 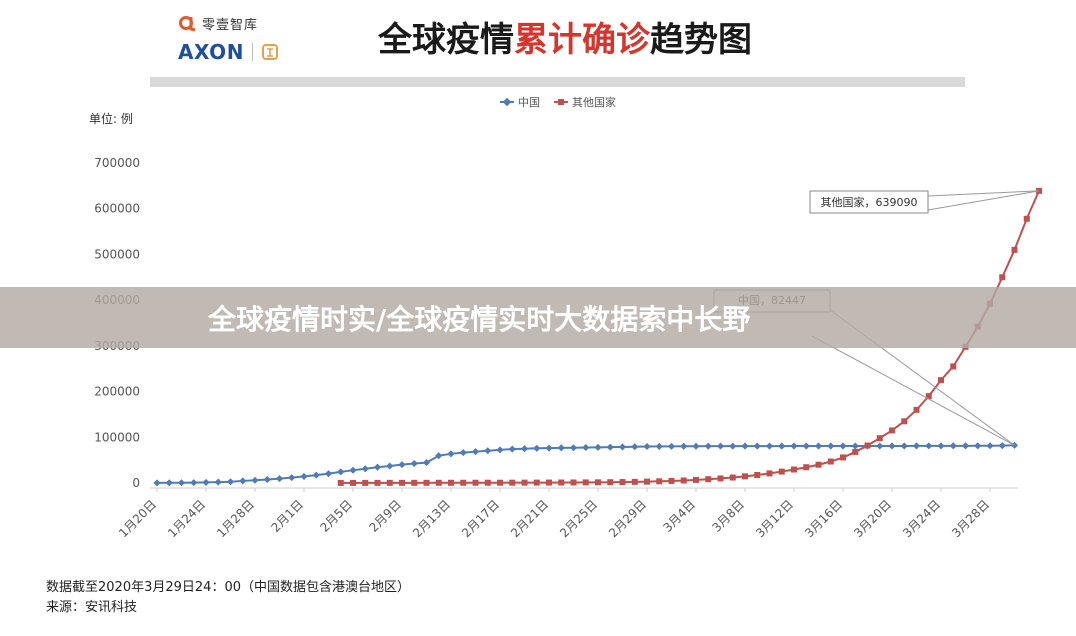 I want to click on company-logo: 零壹智库 AXON, so click(x=238, y=40).